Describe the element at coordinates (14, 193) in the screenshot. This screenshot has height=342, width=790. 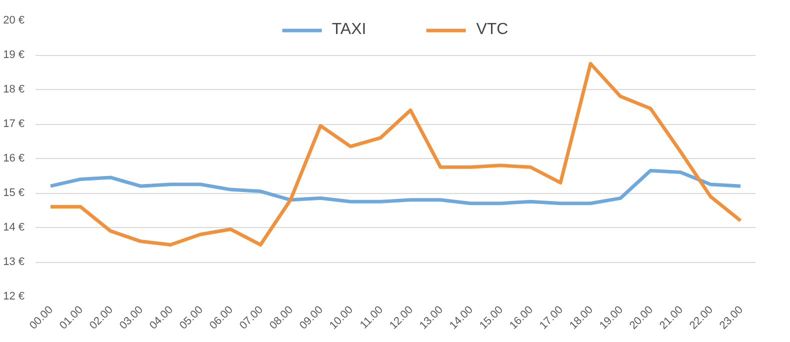
I see `y-tick-label: 15 €` at that location.